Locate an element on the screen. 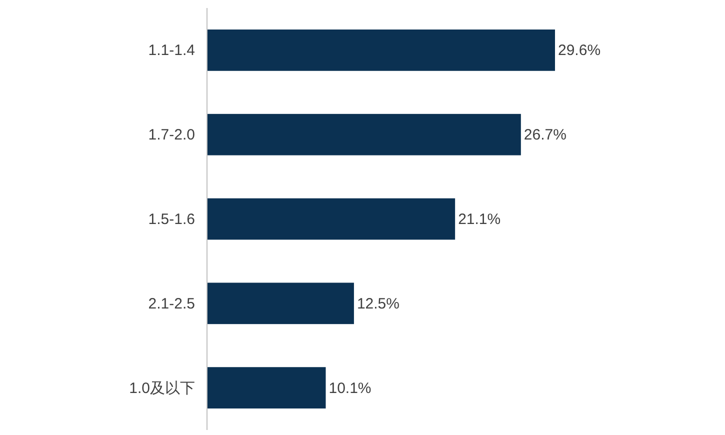  y-tick-label: 1.5-1.6 is located at coordinates (171, 219).